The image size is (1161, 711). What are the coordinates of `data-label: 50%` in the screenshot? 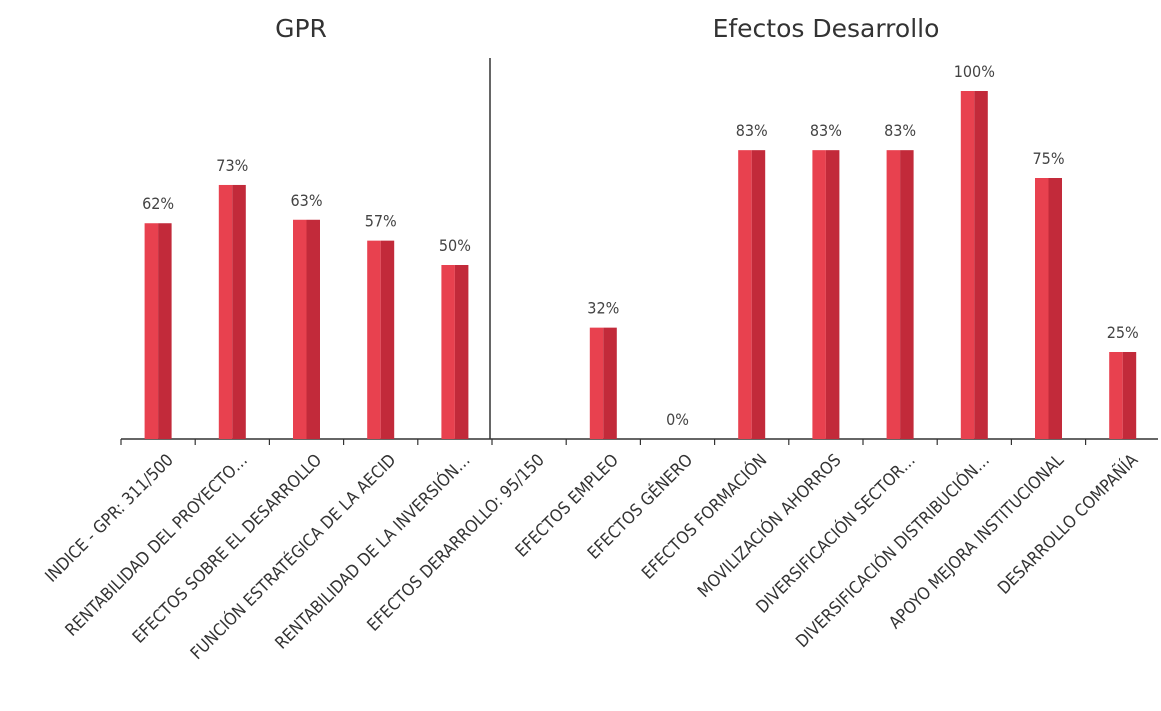 It's located at (455, 245).